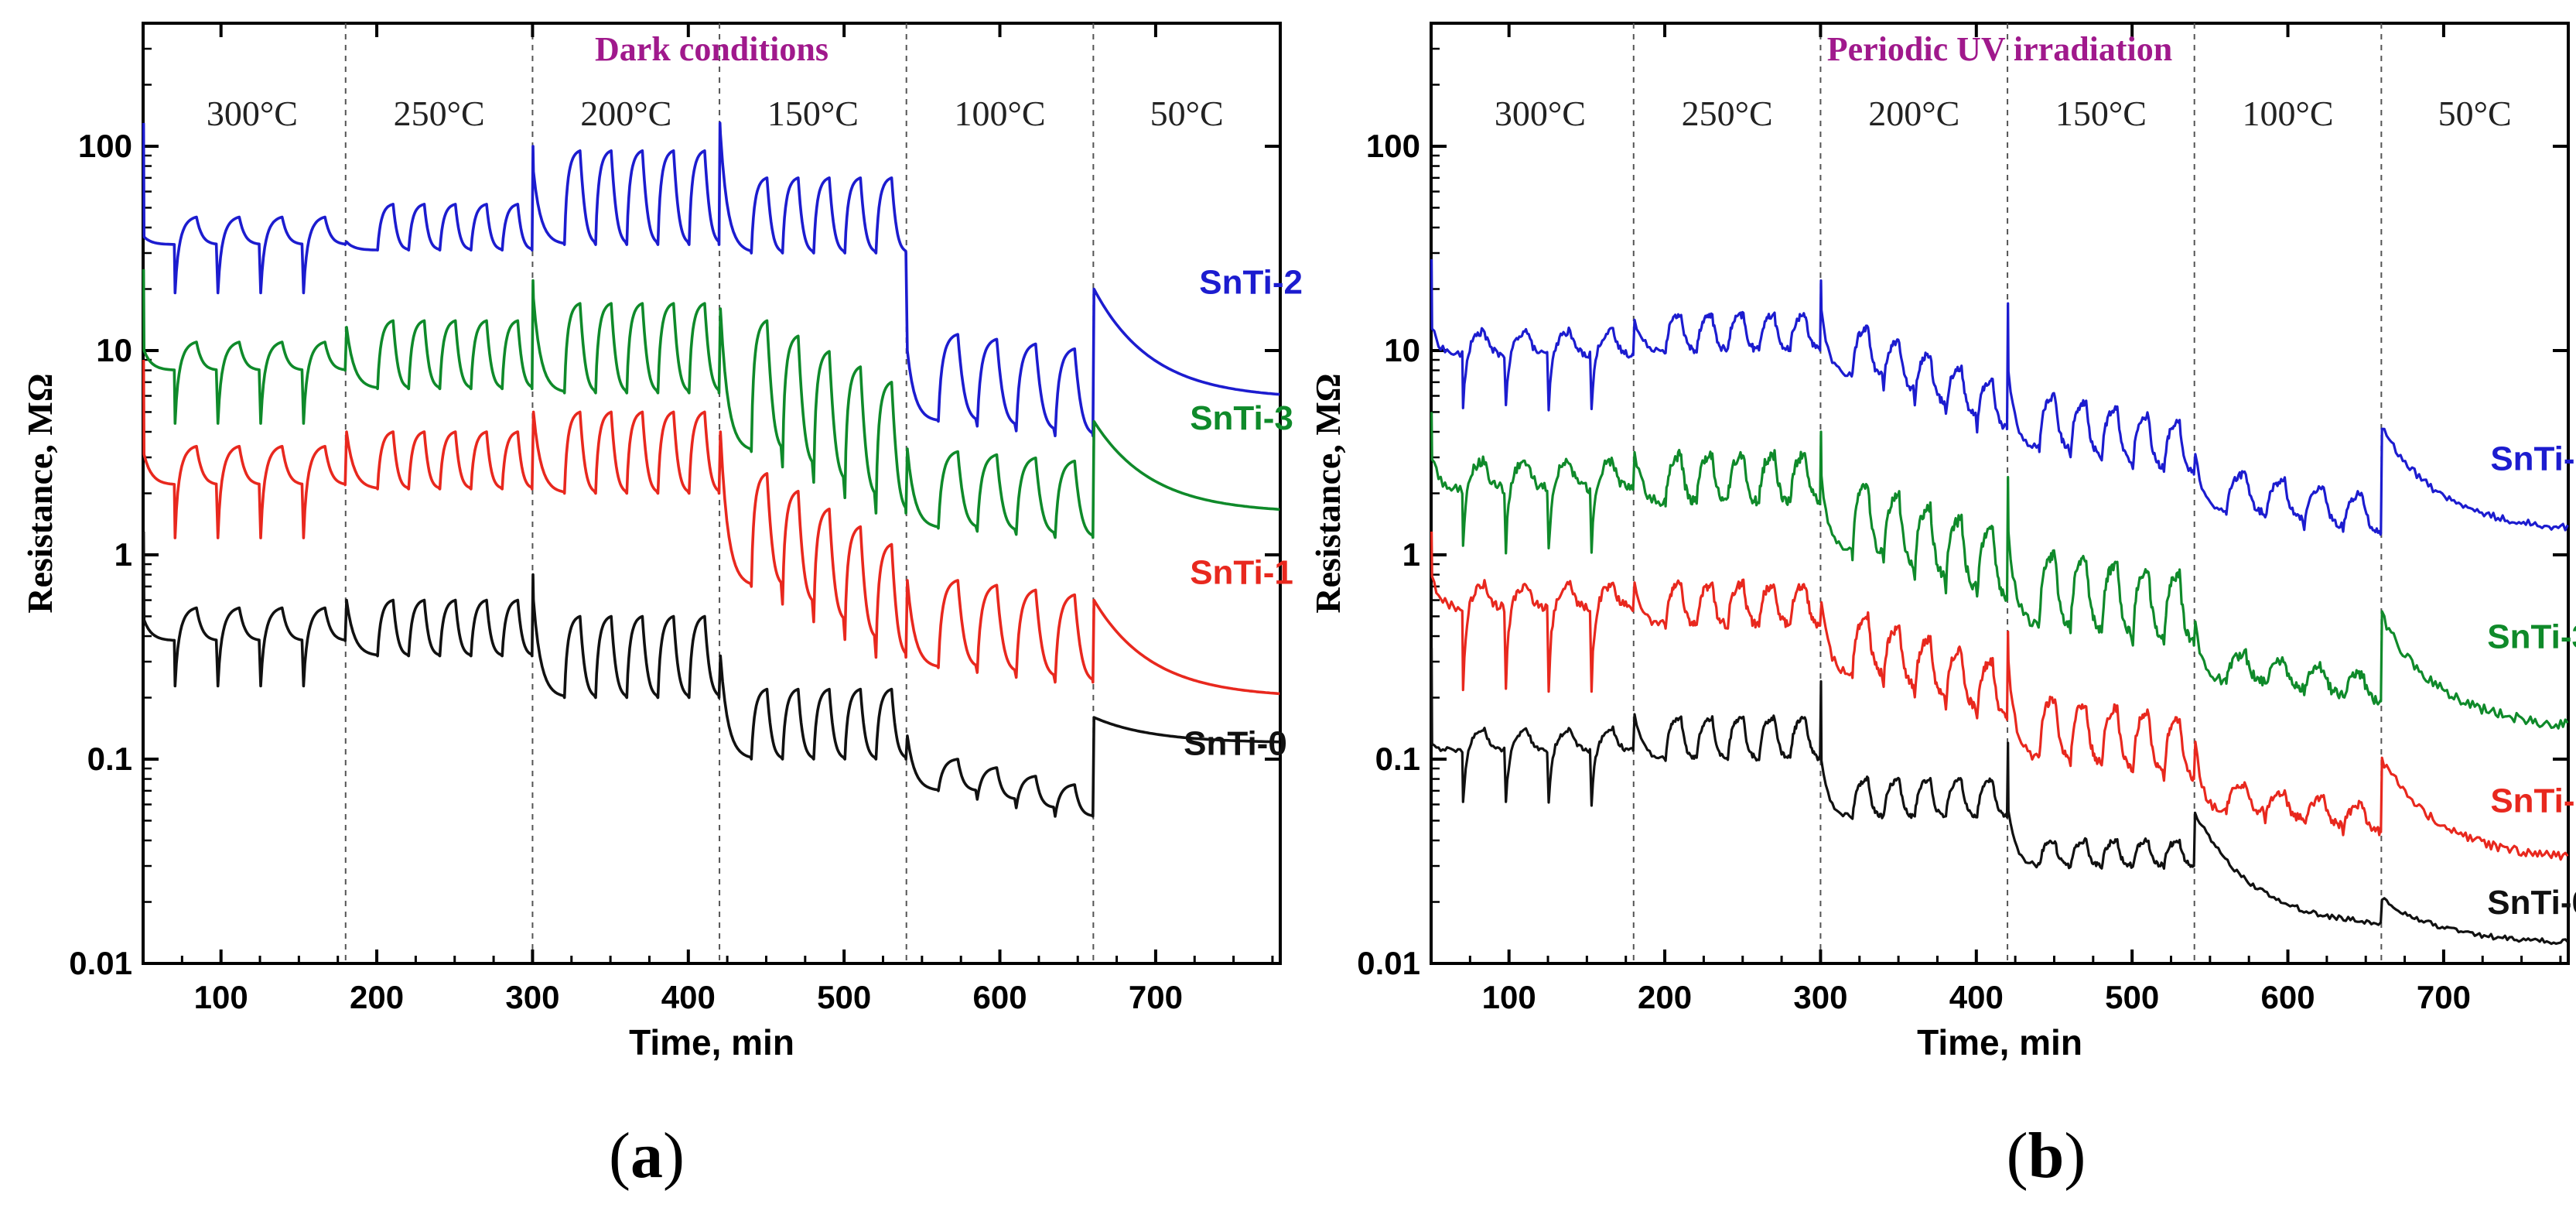 This screenshot has height=1225, width=2576. Describe the element at coordinates (1999, 49) in the screenshot. I see `panel-title: Periodic UV irradiation` at that location.